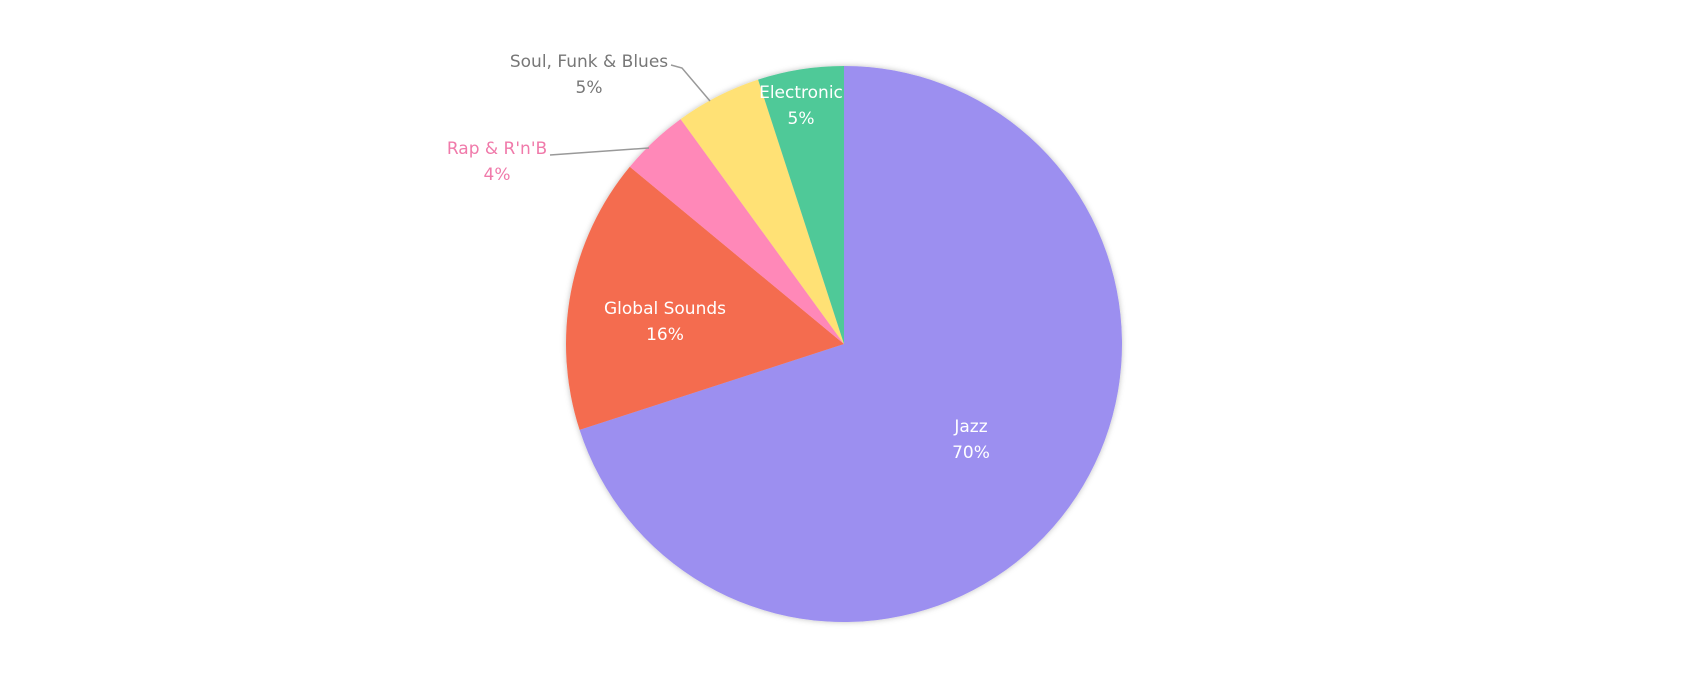 The height and width of the screenshot is (684, 1688). What do you see at coordinates (971, 453) in the screenshot?
I see `value-label: 70%` at bounding box center [971, 453].